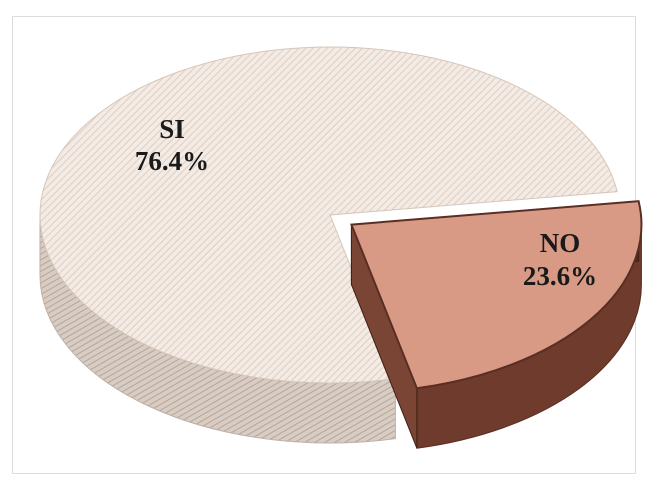 This screenshot has width=649, height=481. I want to click on slice-value-no: 23.6%, so click(560, 276).